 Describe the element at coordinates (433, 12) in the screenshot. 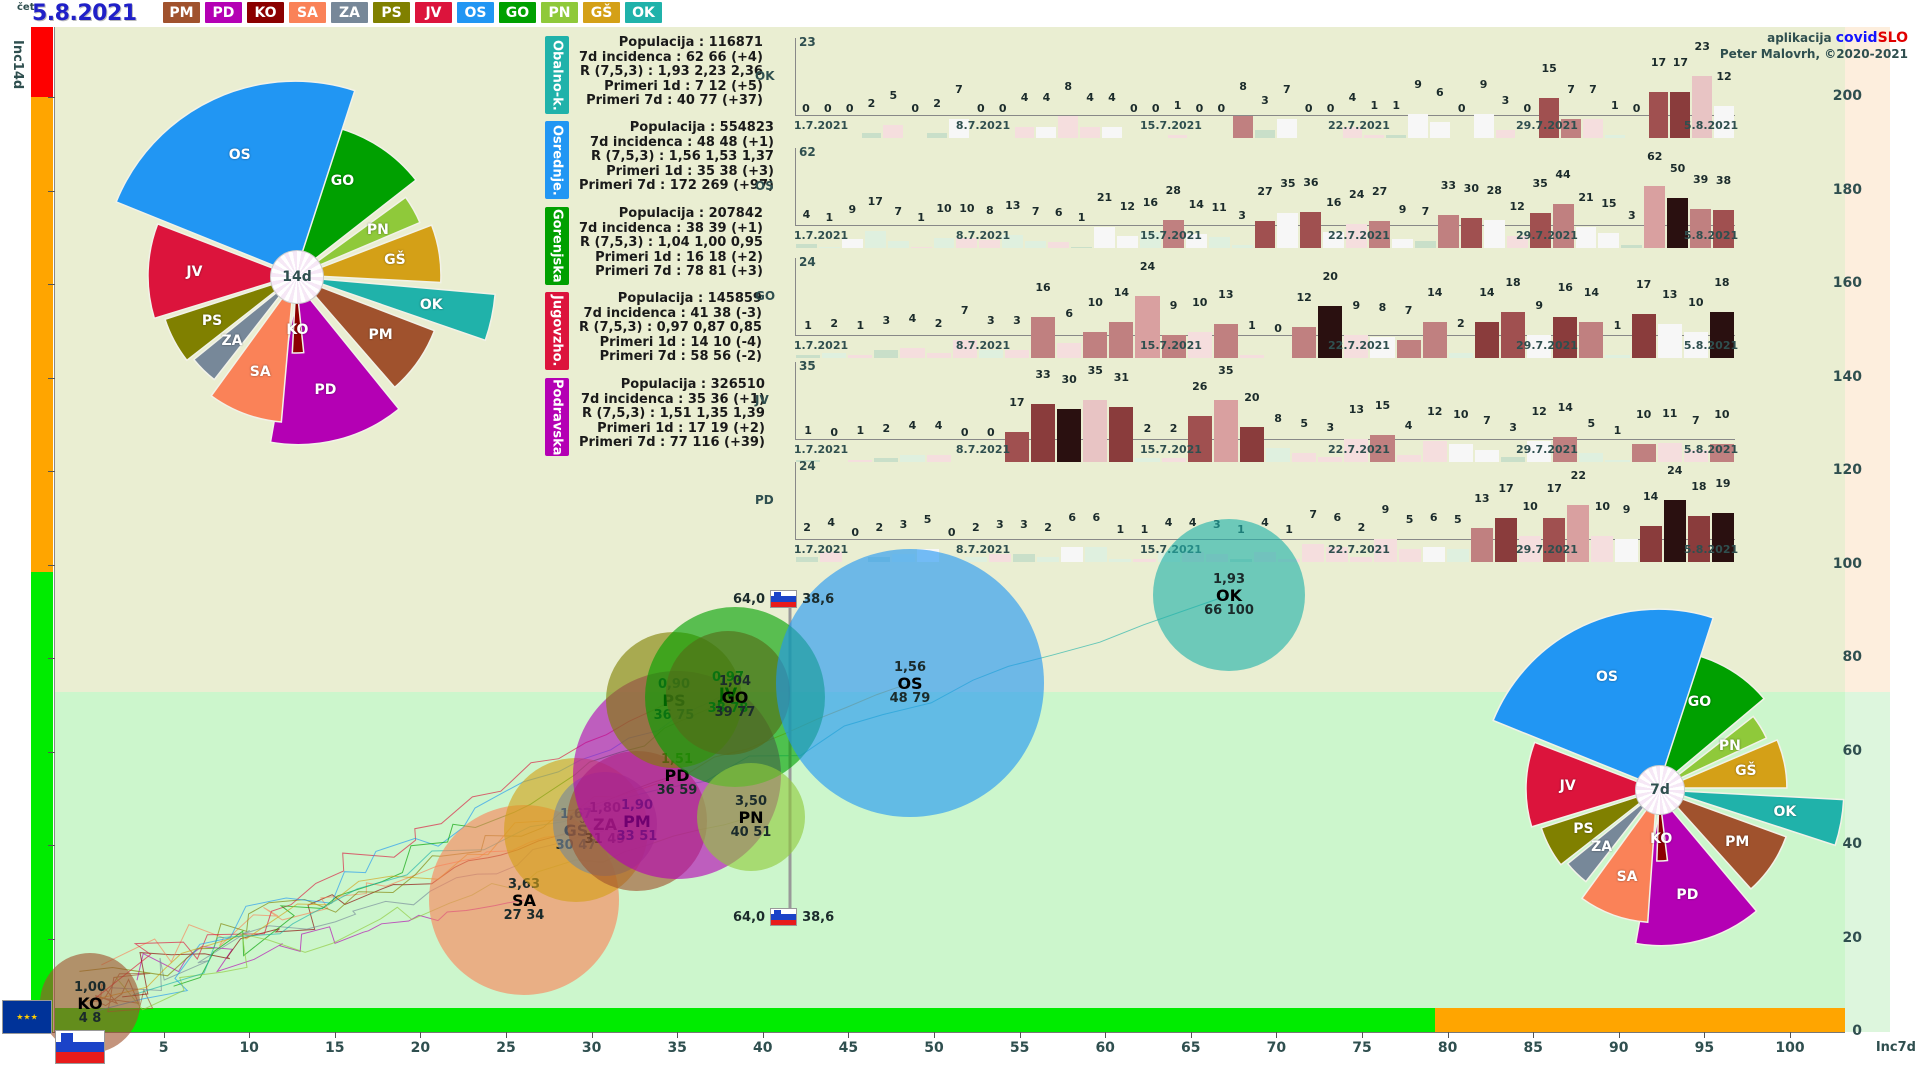

I see `region-chip-jv: JV` at that location.